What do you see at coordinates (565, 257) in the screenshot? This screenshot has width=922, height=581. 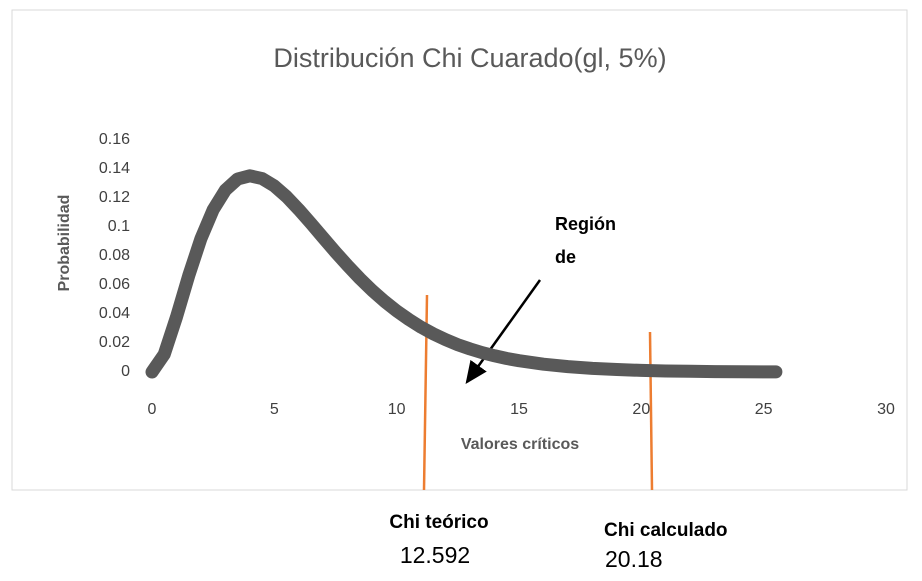 I see `annotation: de` at bounding box center [565, 257].